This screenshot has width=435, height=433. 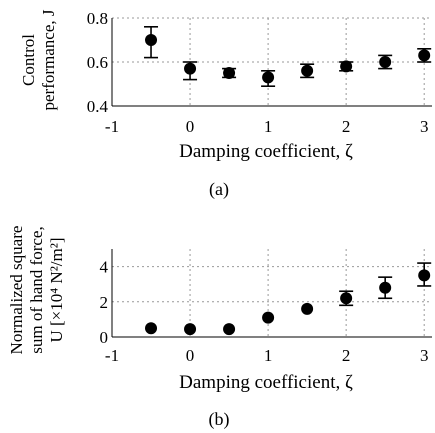 I want to click on x-axis-label-b: Damping coefficient, ζ, so click(x=266, y=382).